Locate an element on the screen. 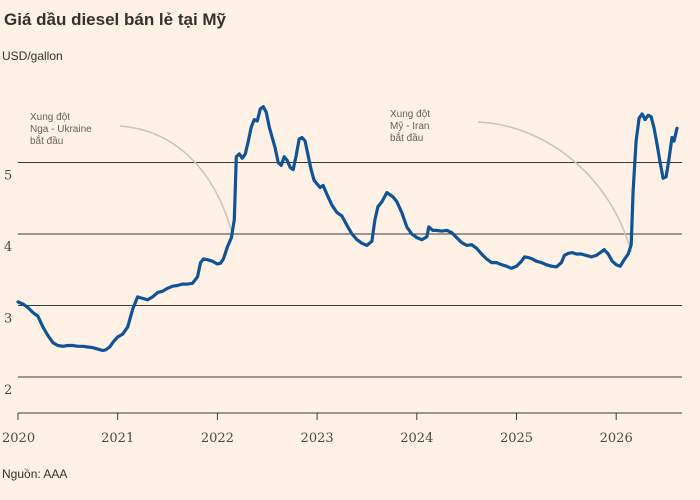 The image size is (700, 500). annotation-1: Xung đột Nga - Ukraine bắt đầu is located at coordinates (132, 173).